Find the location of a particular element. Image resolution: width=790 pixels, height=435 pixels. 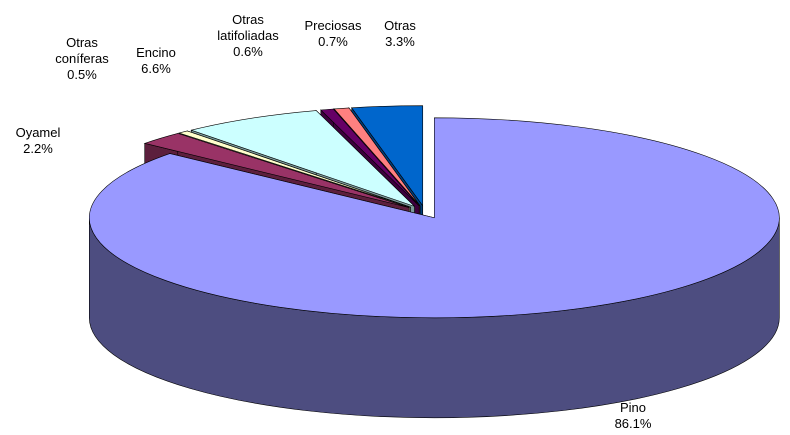

slice-label: Otras 3.3% is located at coordinates (400, 34).